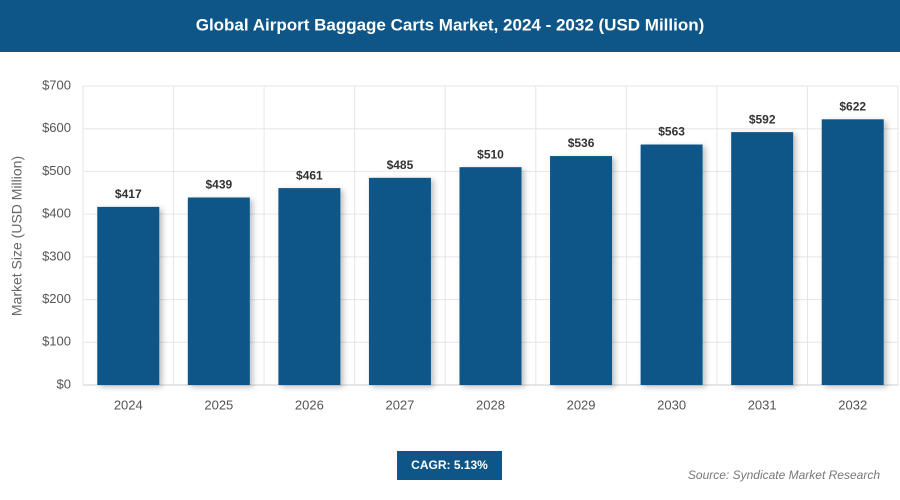 The image size is (900, 500). Describe the element at coordinates (128, 404) in the screenshot. I see `x-tick-label: 2024` at that location.